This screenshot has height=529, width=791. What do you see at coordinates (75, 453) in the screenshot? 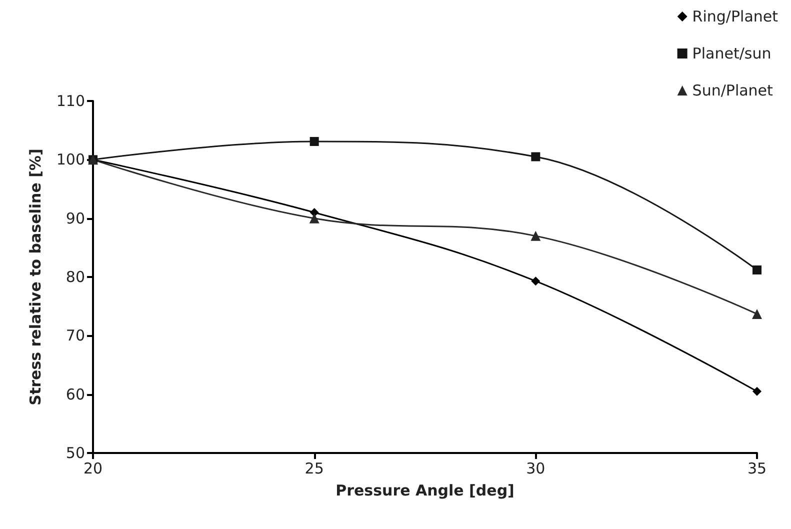
I see `y-tick-label: 50` at bounding box center [75, 453].